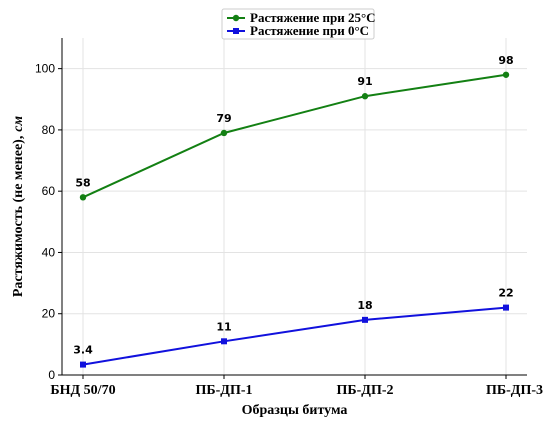 The width and height of the screenshot is (547, 421). I want to click on data-label: 79, so click(223, 118).